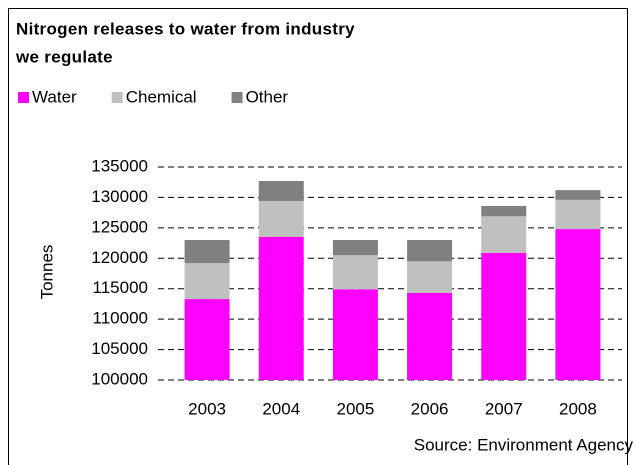 This screenshot has height=465, width=635. I want to click on x-tick-label: 2008, so click(578, 408).